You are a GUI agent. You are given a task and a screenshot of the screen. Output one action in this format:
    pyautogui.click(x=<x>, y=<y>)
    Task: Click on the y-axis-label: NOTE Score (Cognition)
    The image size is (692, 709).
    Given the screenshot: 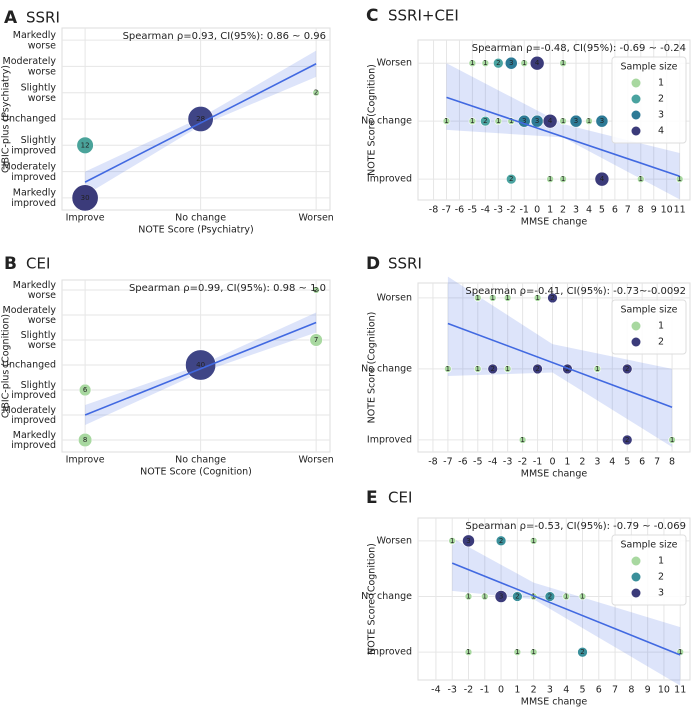 What is the action you would take?
    pyautogui.click(x=372, y=368)
    